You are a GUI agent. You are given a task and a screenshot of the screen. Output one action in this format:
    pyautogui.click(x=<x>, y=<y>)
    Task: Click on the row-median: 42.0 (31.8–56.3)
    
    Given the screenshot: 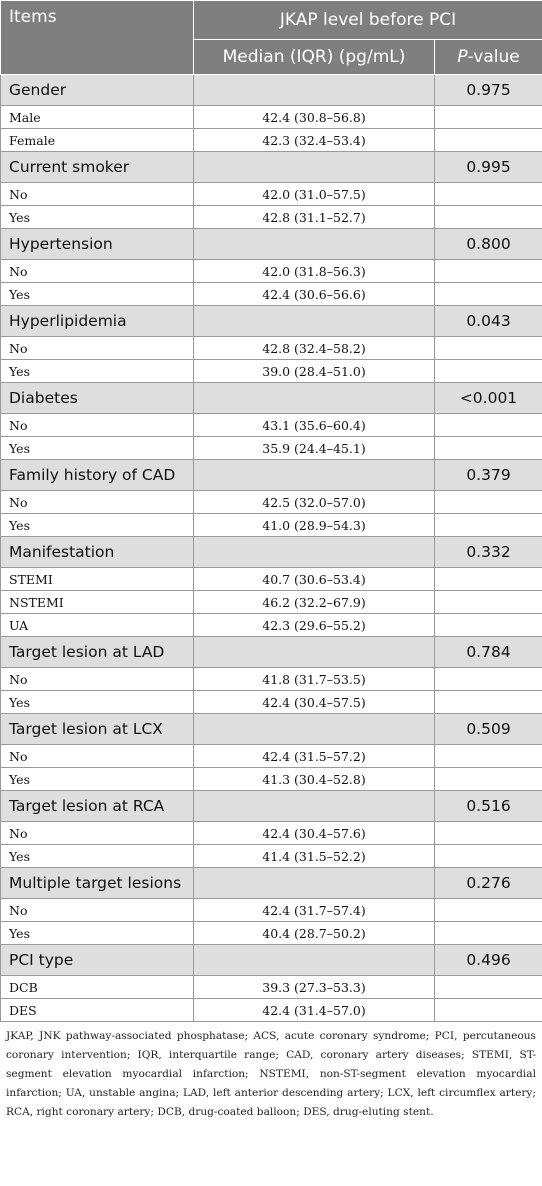 What is the action you would take?
    pyautogui.click(x=314, y=271)
    